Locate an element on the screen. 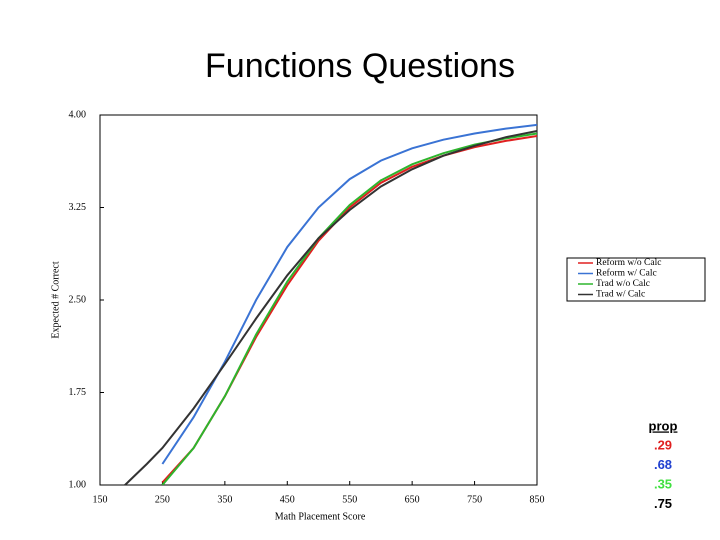 The width and height of the screenshot is (720, 540). legend-label: Trad w/o Calc is located at coordinates (623, 284).